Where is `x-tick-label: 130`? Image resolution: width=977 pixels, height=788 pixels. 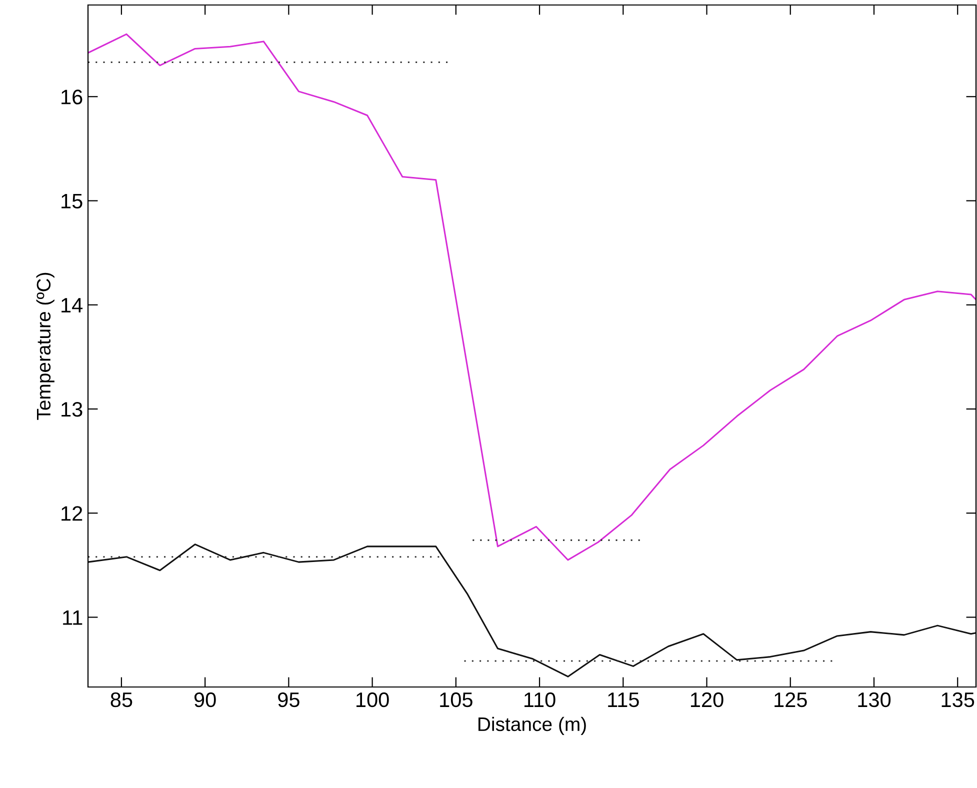
x-tick-label: 130 is located at coordinates (874, 700).